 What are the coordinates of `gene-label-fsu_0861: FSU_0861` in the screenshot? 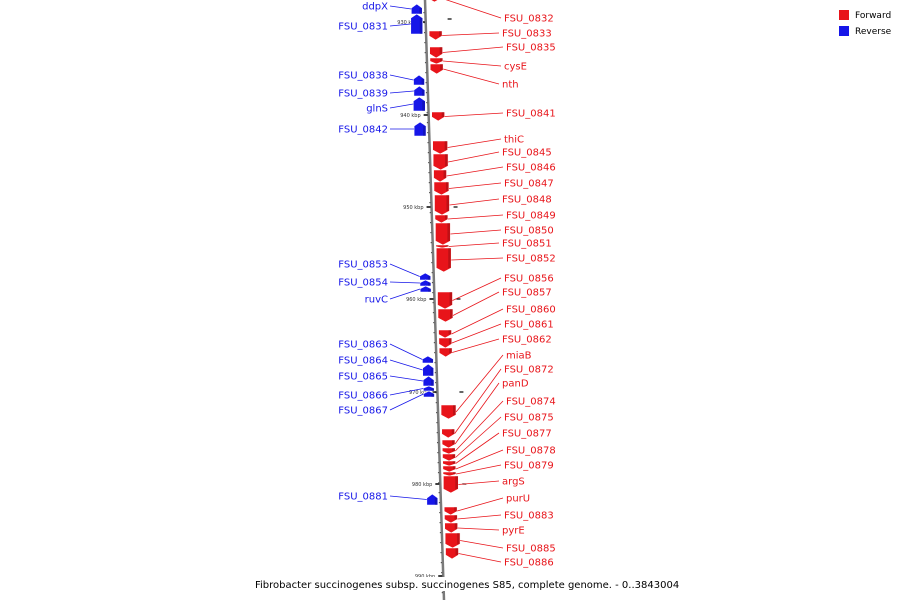 It's located at (529, 325).